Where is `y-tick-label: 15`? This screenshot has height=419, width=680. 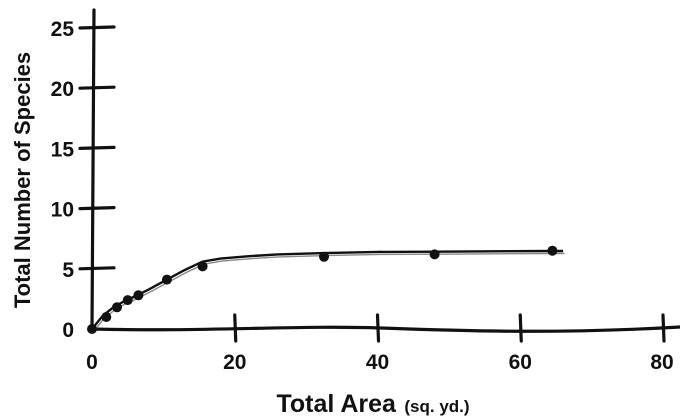
y-tick-label: 15 is located at coordinates (63, 149).